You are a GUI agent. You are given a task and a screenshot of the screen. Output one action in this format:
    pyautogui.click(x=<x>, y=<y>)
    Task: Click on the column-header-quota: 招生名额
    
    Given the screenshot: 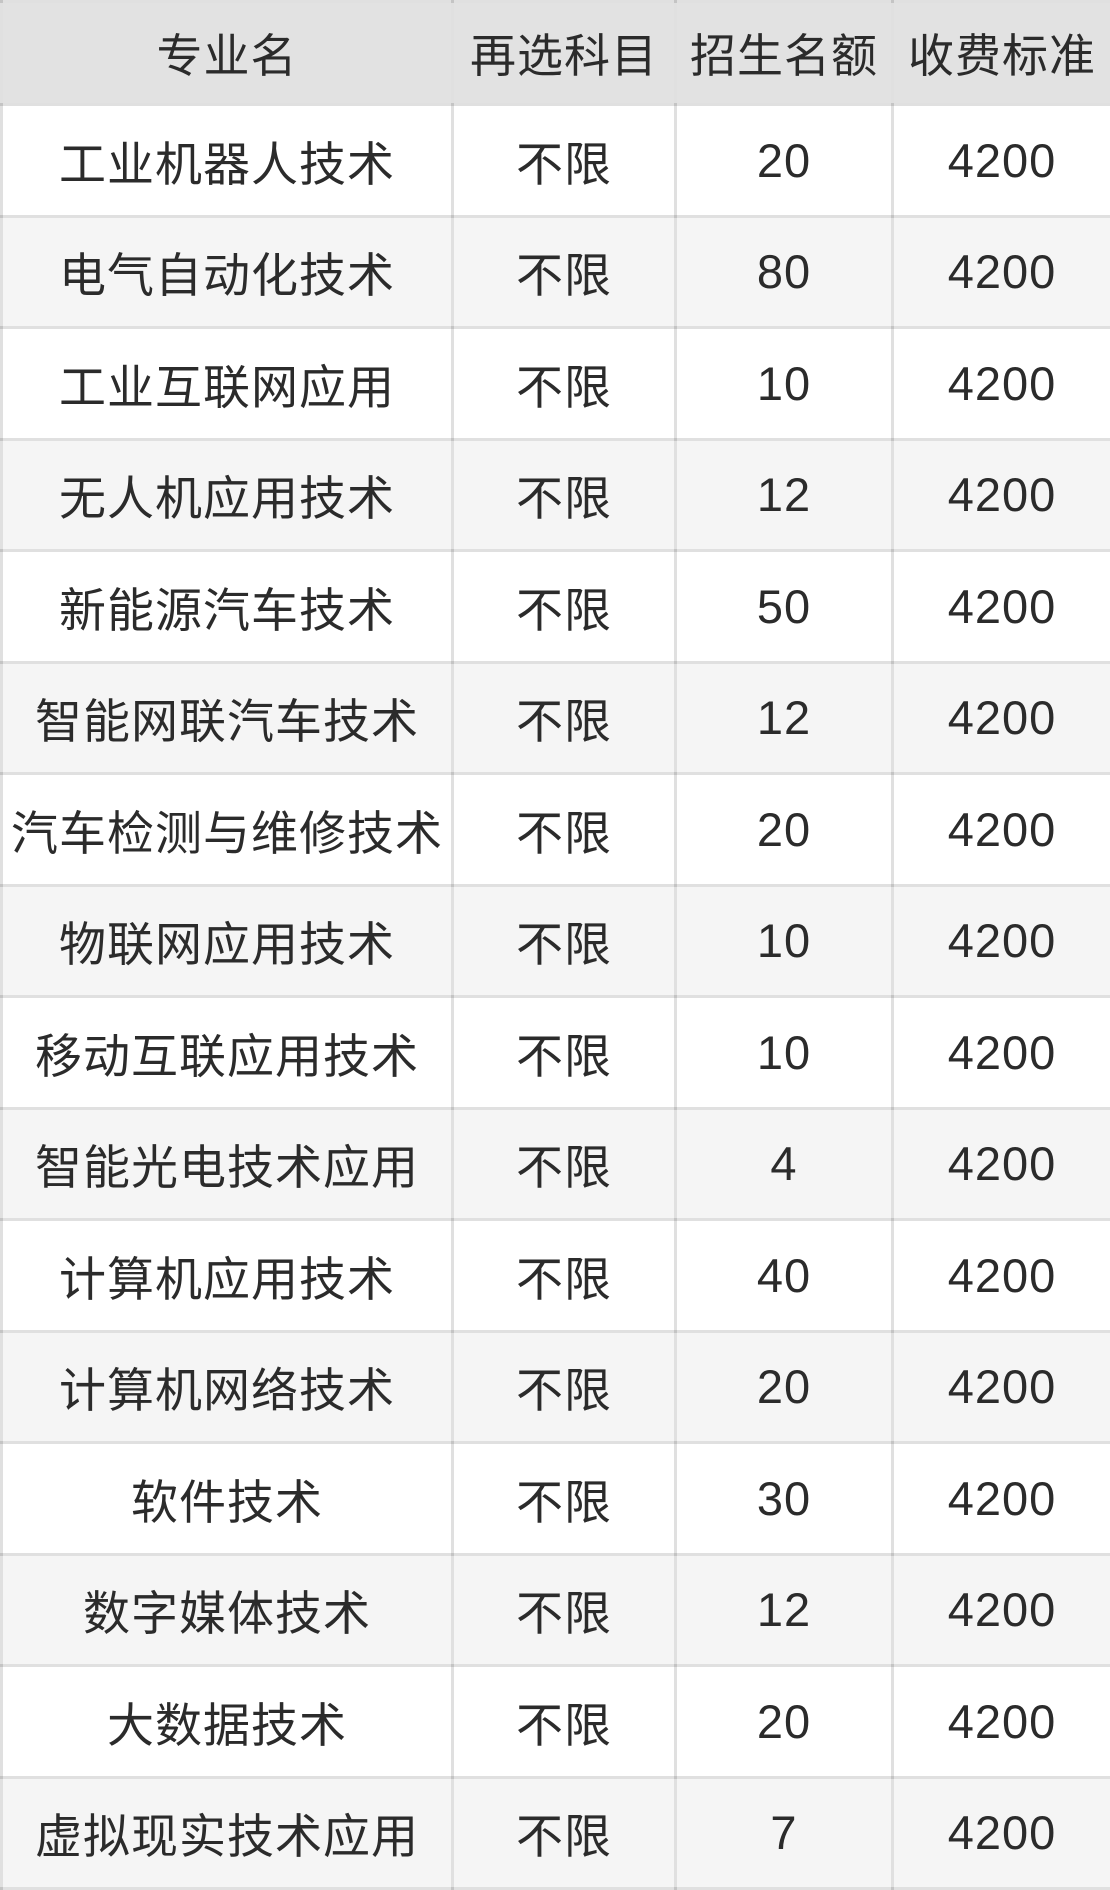 What is the action you would take?
    pyautogui.click(x=784, y=53)
    